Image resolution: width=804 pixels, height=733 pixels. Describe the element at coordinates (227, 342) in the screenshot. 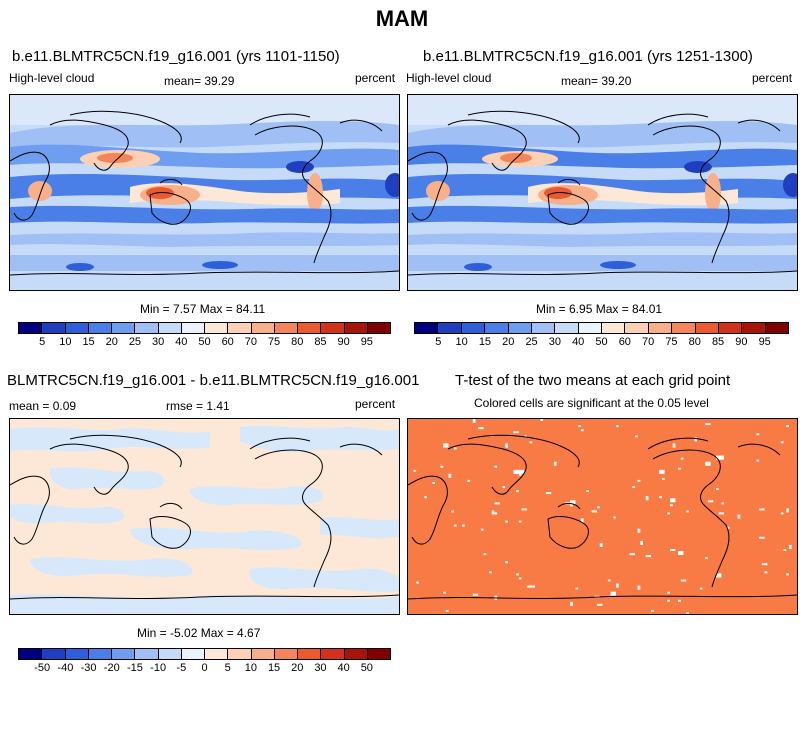

I see `colorbar-tick-label: 60` at that location.